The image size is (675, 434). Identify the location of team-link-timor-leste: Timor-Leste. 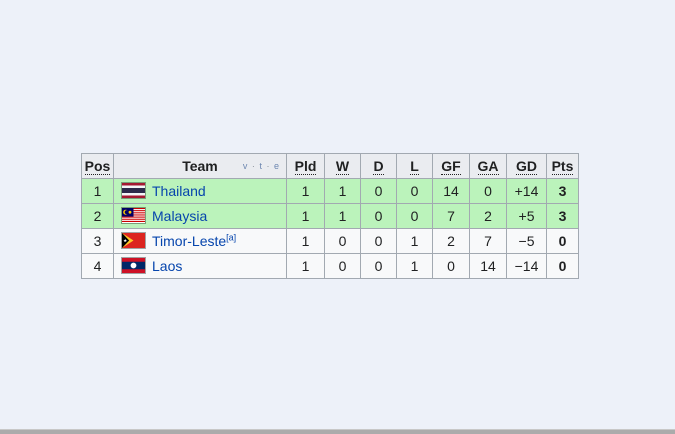
(189, 240).